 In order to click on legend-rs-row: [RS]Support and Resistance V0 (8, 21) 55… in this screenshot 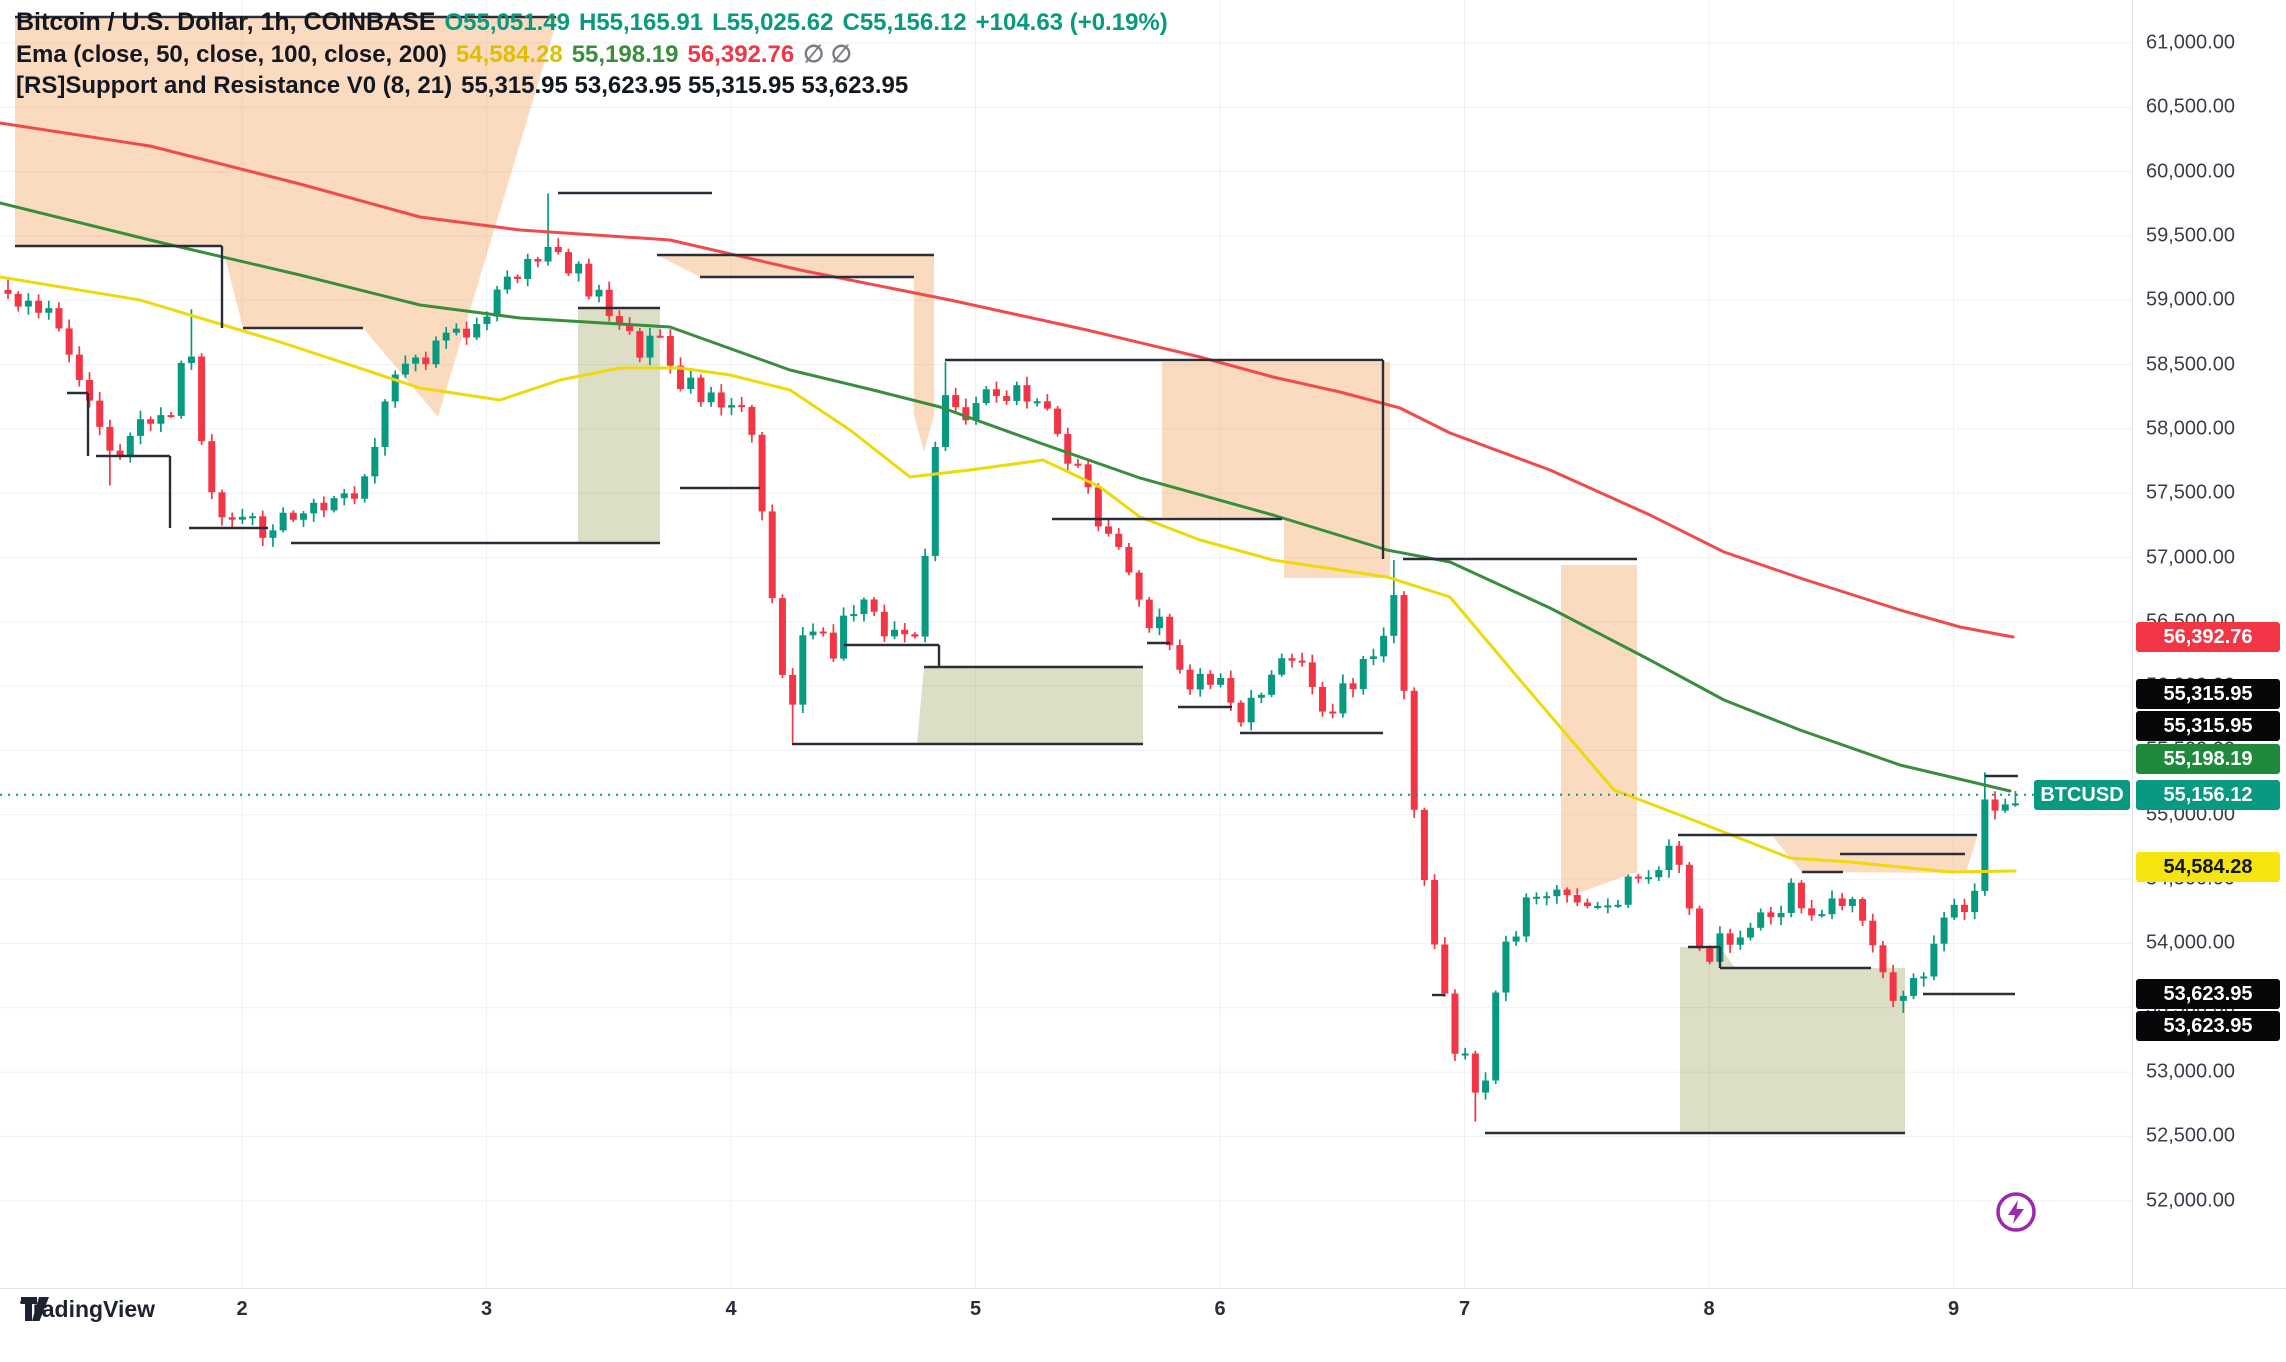, I will do `click(592, 88)`.